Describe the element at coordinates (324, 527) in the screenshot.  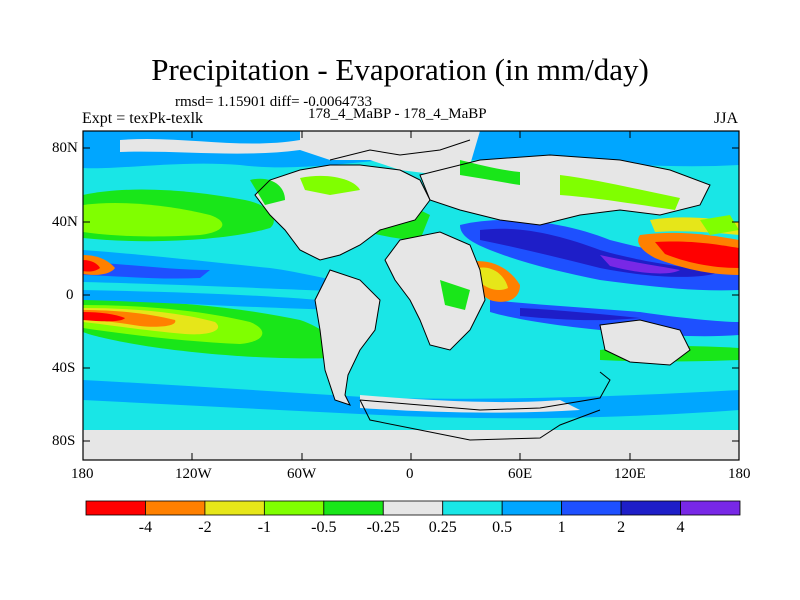
I see `colorbar-label: -0.5` at that location.